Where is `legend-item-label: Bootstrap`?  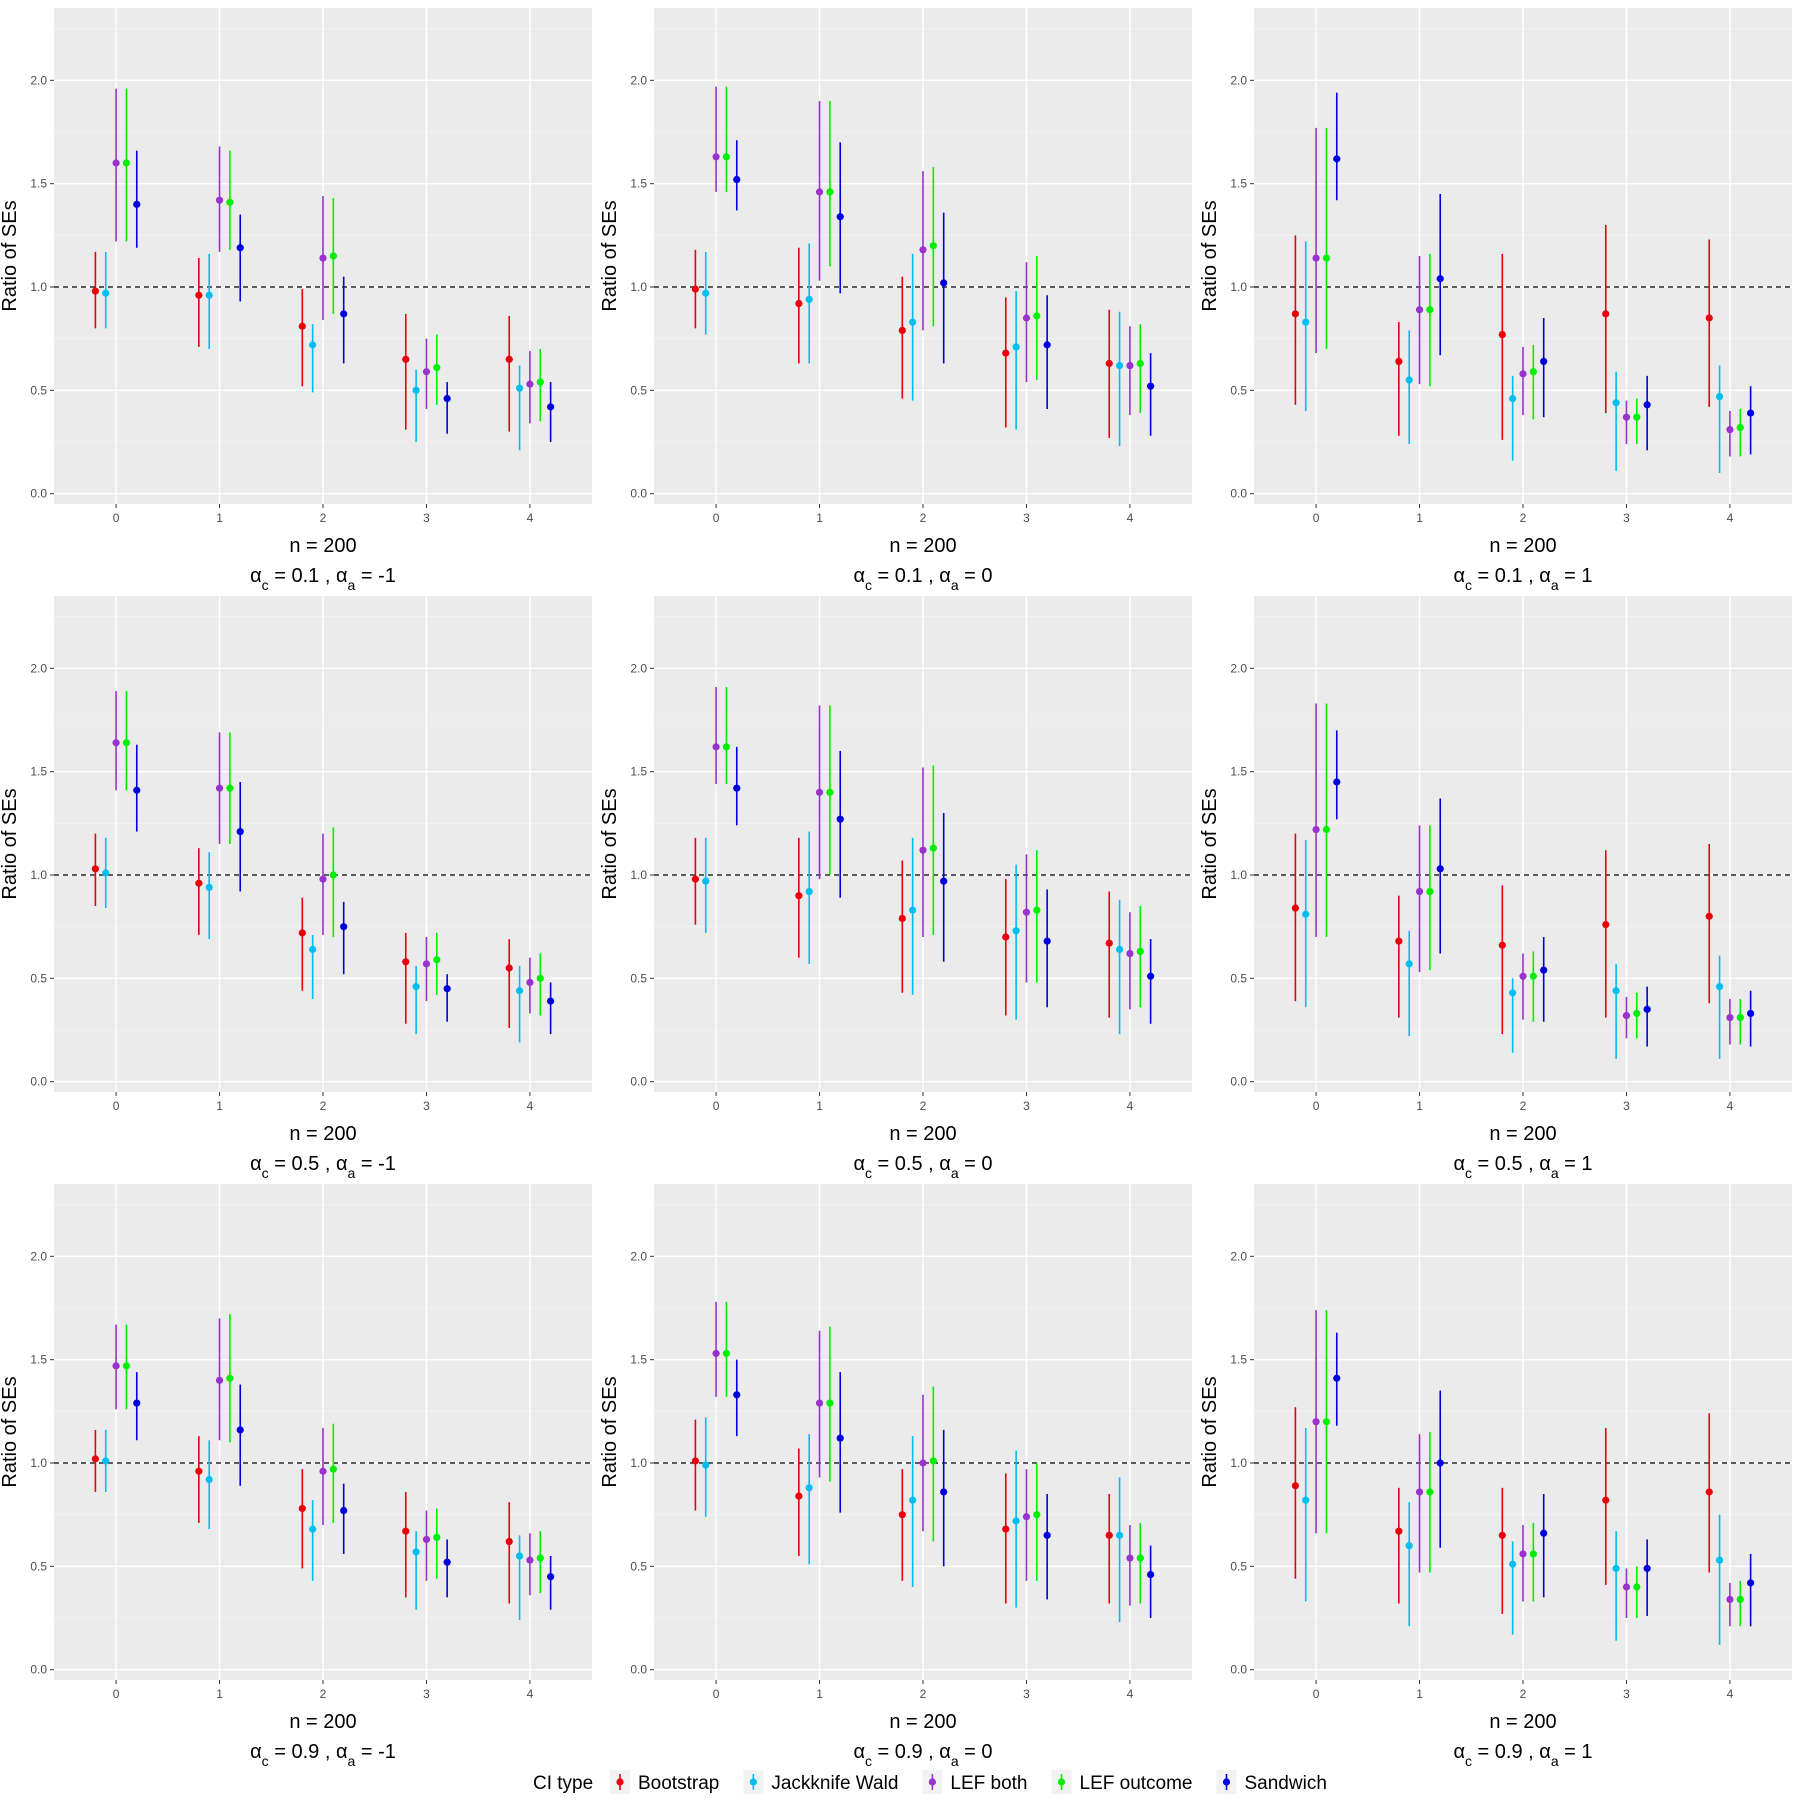
legend-item-label: Bootstrap is located at coordinates (678, 1783).